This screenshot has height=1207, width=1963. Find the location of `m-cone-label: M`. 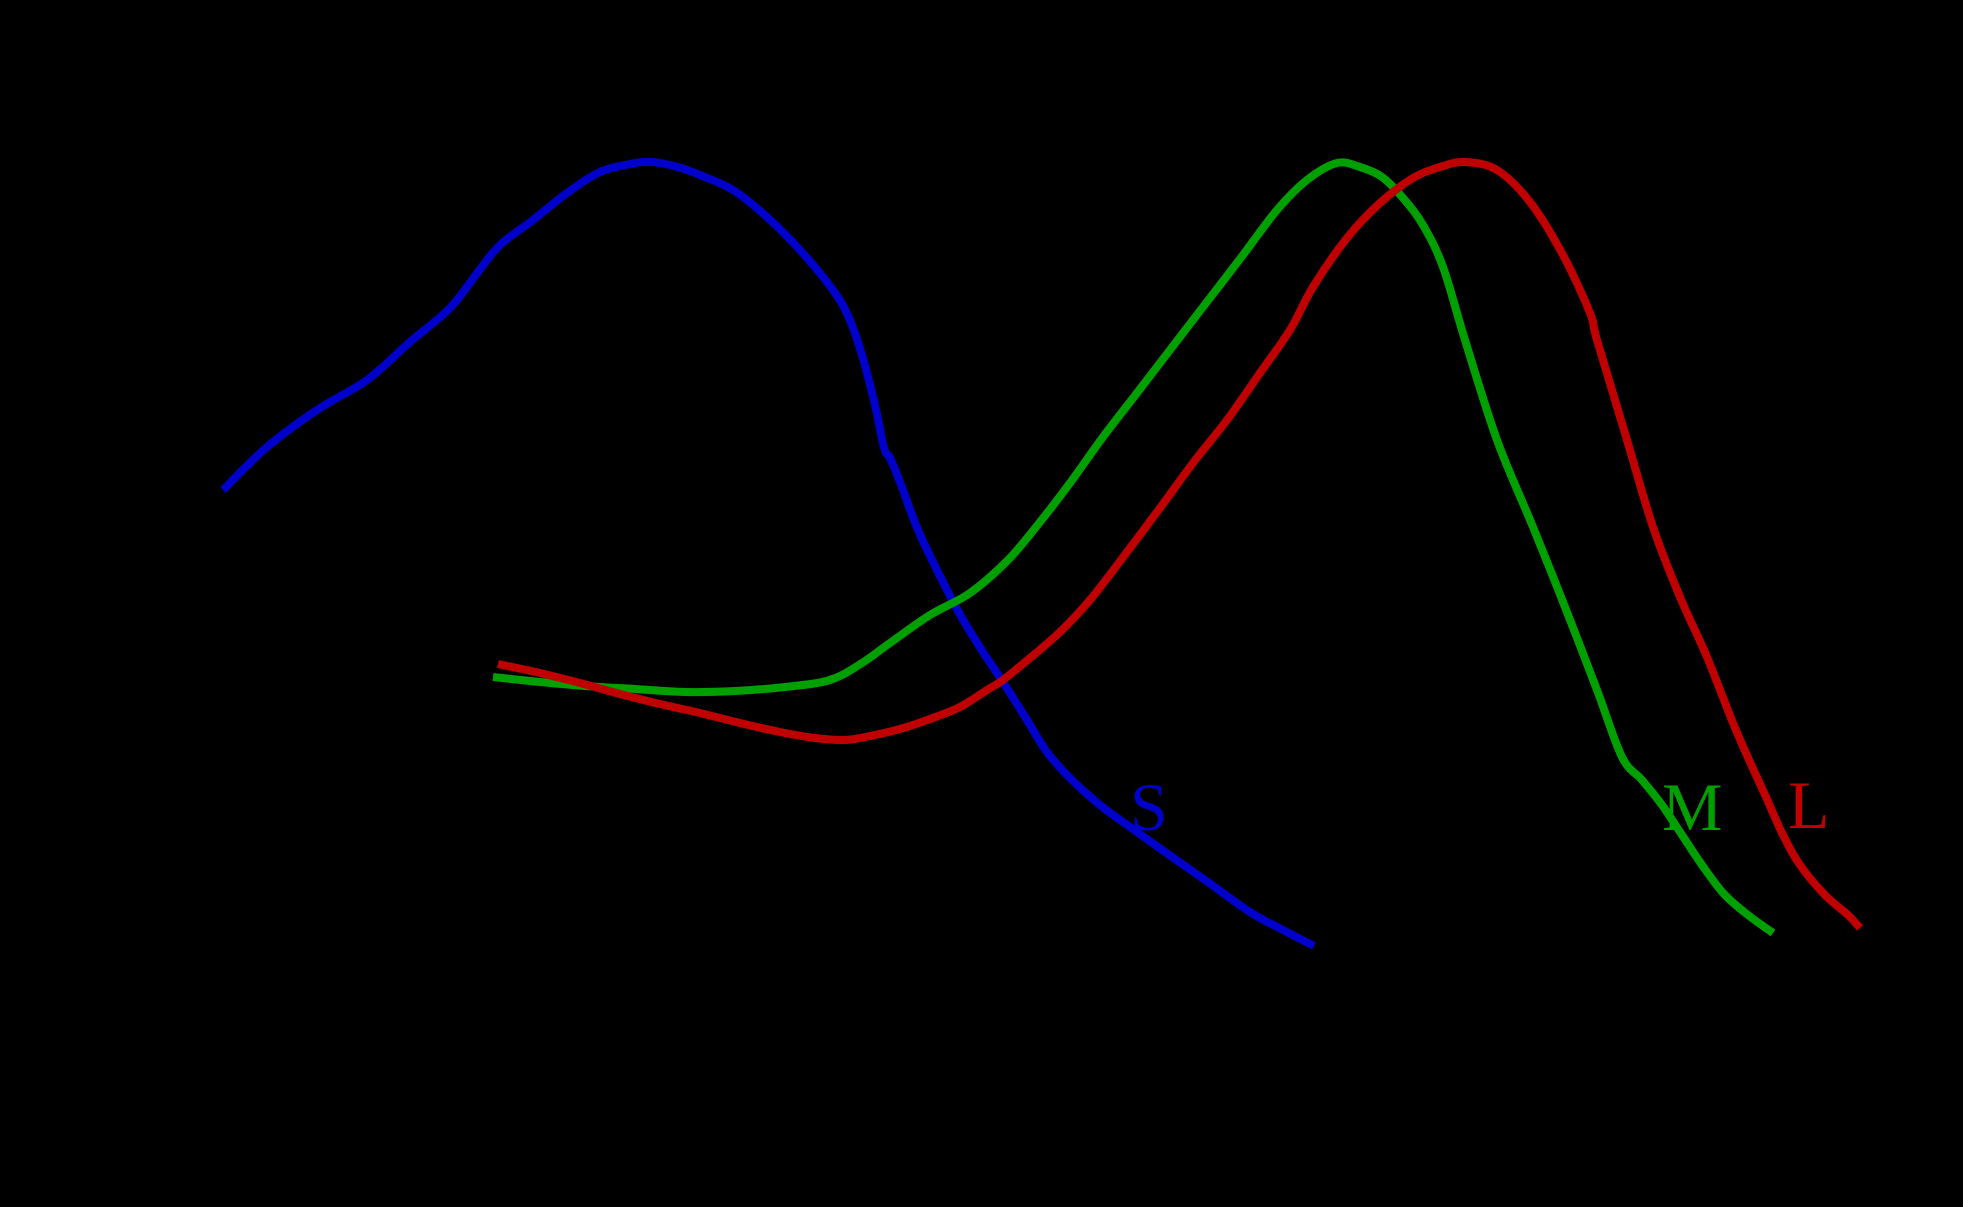

m-cone-label: M is located at coordinates (1692, 807).